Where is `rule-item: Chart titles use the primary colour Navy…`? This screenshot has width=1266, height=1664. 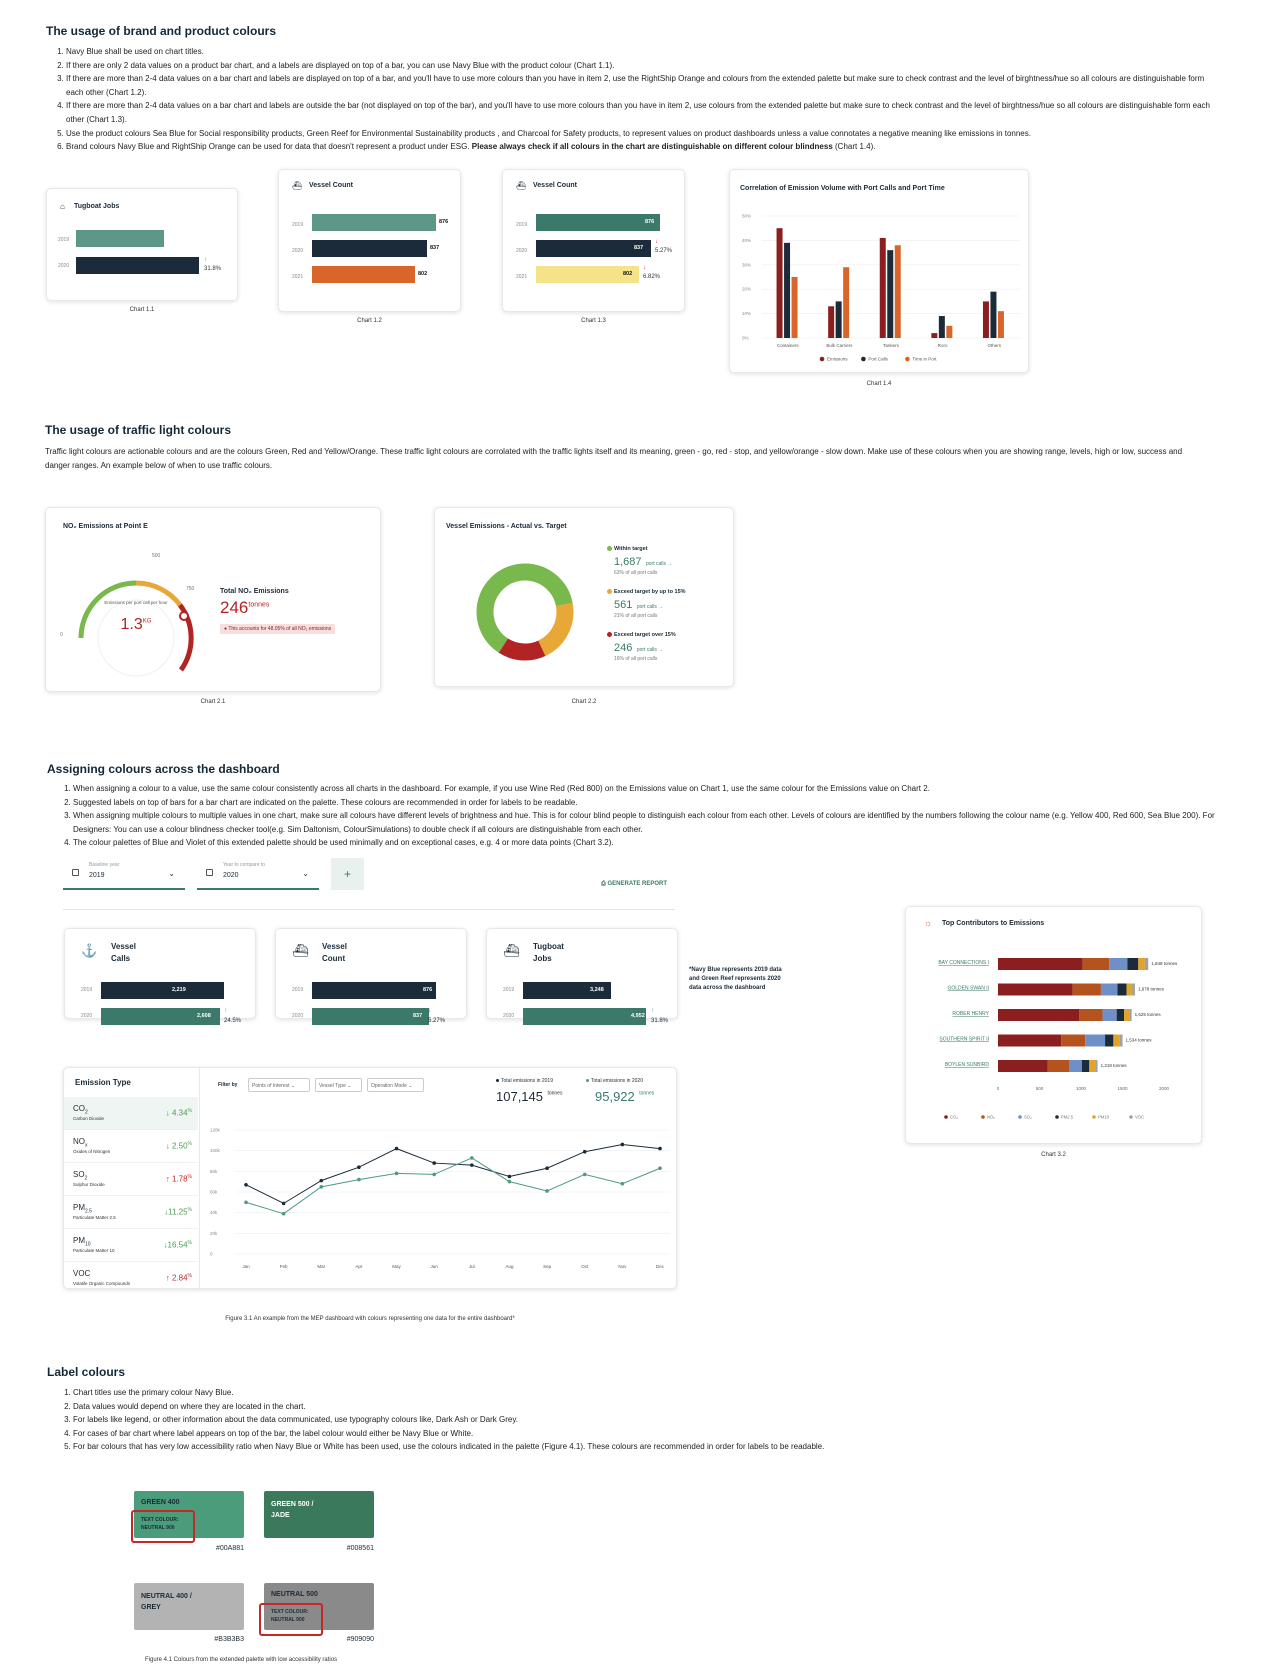 rule-item: Chart titles use the primary colour Navy… is located at coordinates (646, 1393).